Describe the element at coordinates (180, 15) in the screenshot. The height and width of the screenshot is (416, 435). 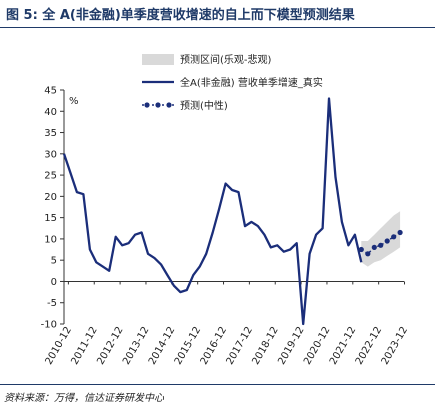
I see `figure-title: 图 5: 全 A(非金融)单季度营收增速的自上而下模型预测结果` at that location.